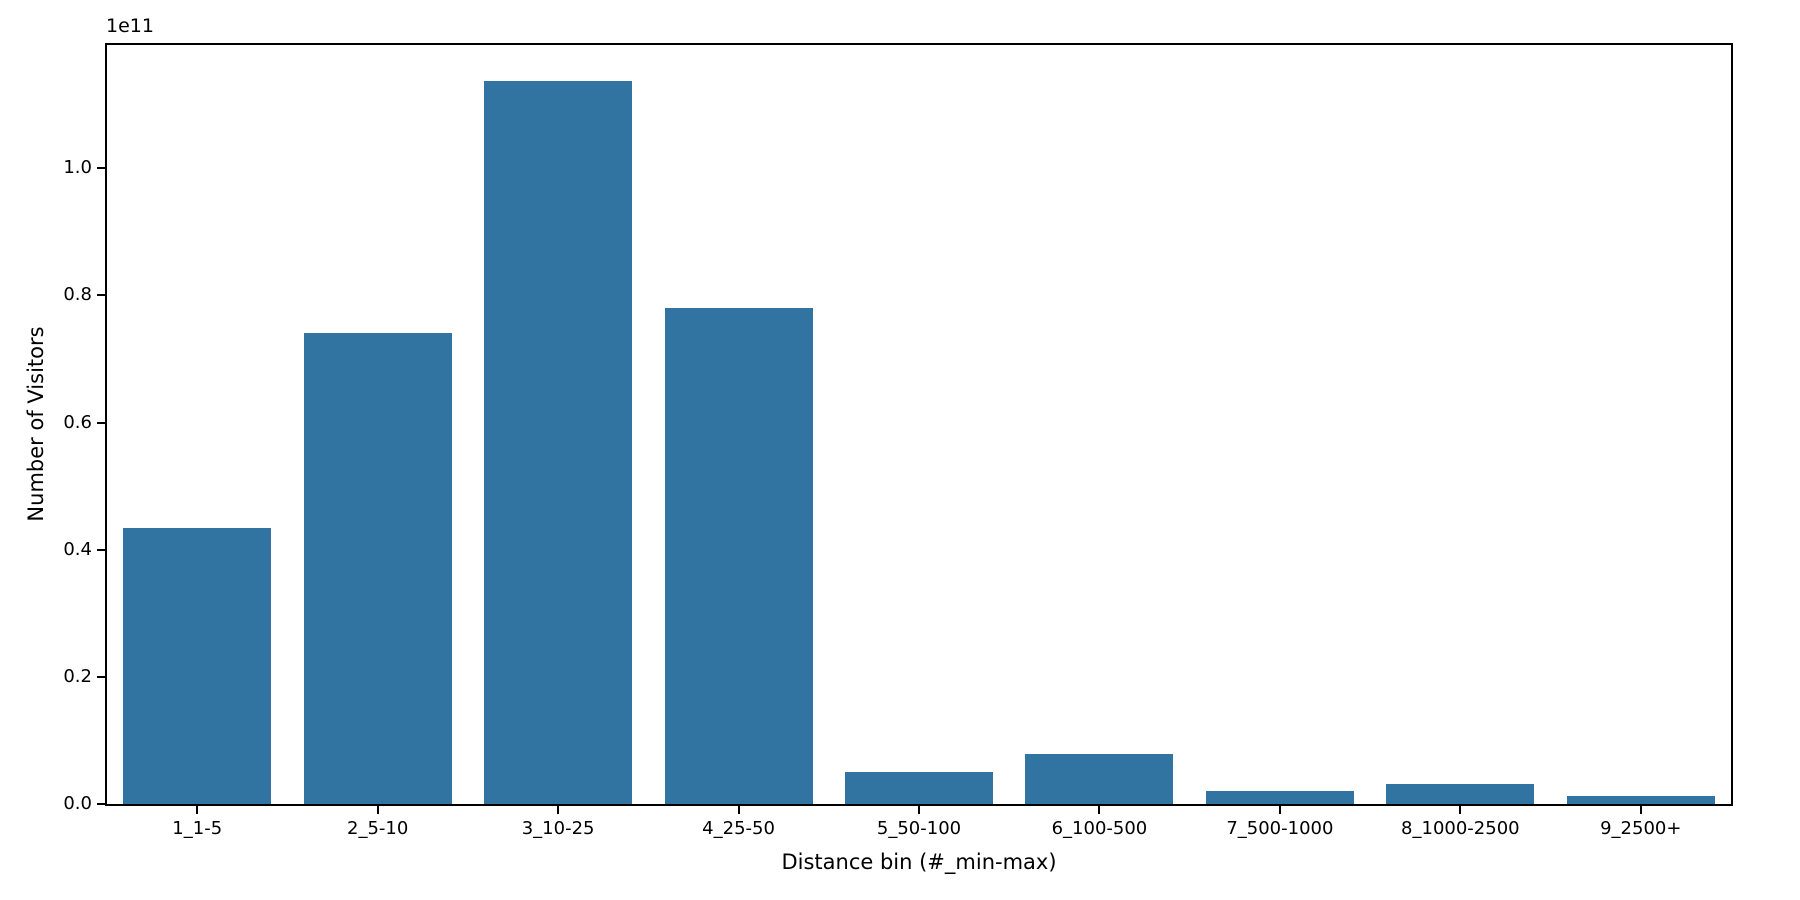 This screenshot has width=1800, height=900. I want to click on bar-9_2500+, so click(1640, 800).